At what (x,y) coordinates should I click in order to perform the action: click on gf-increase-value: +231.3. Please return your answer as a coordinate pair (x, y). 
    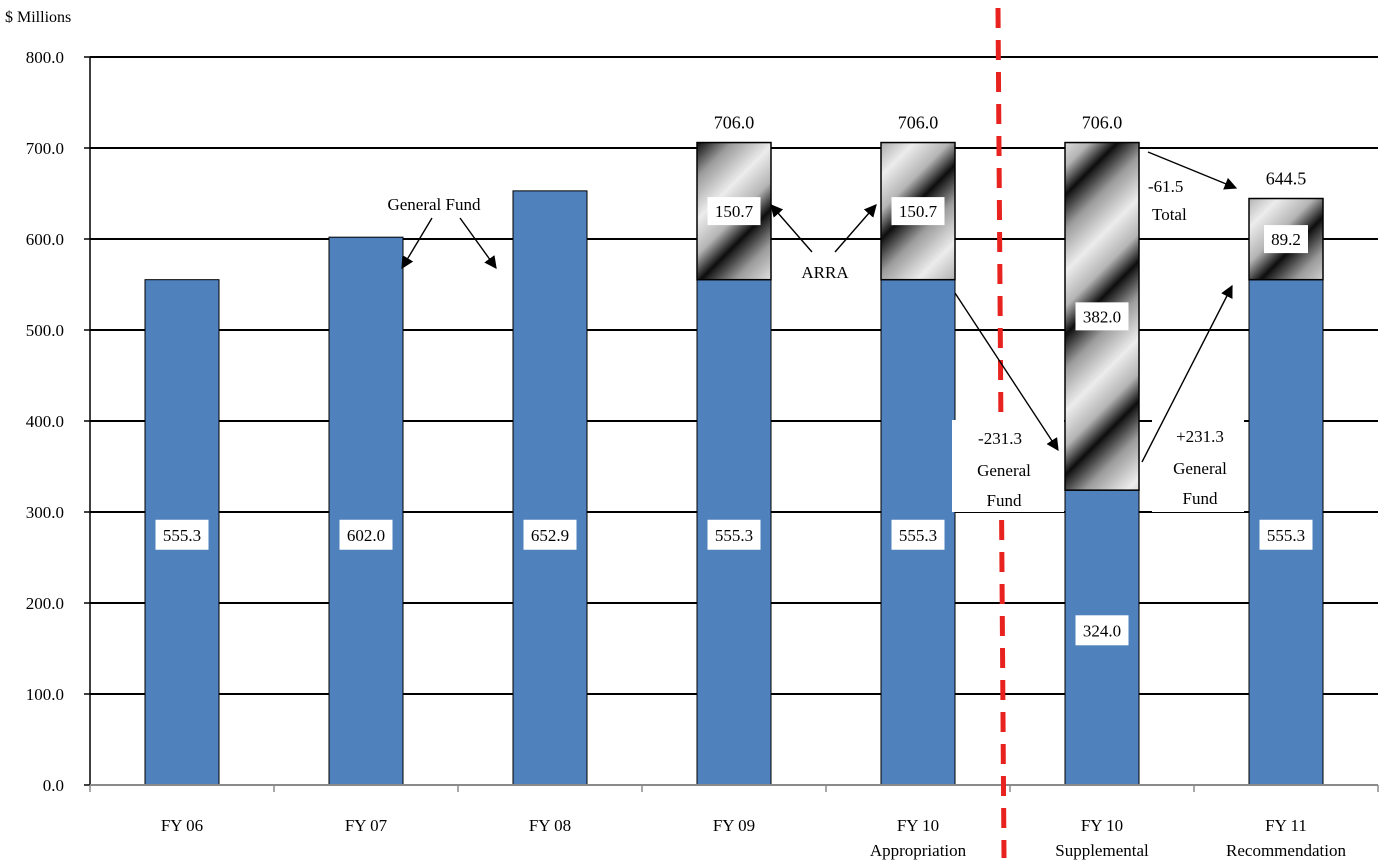
    Looking at the image, I should click on (1200, 436).